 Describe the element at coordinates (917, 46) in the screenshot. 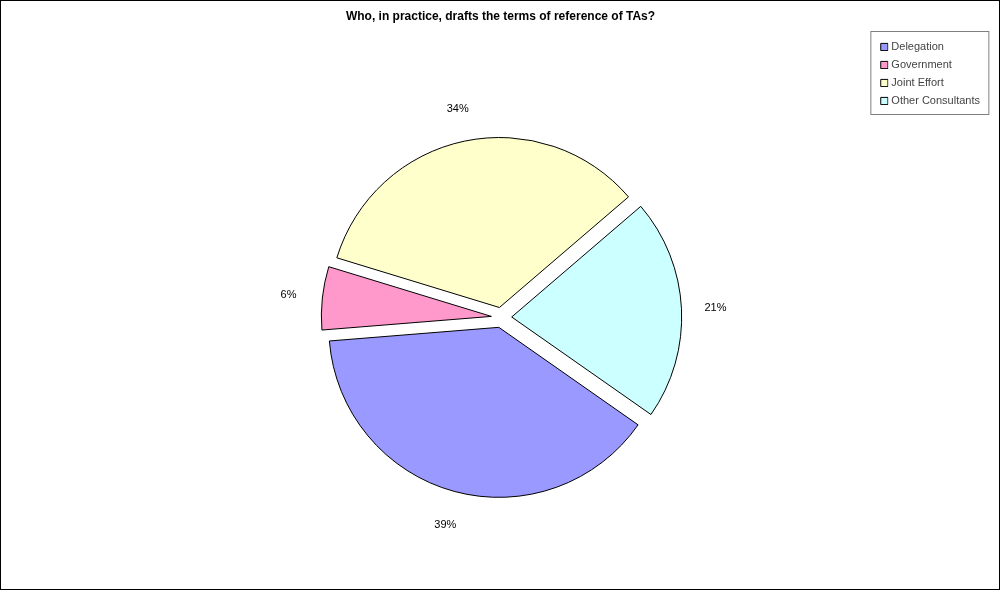

I see `legend-label: Delegation` at that location.